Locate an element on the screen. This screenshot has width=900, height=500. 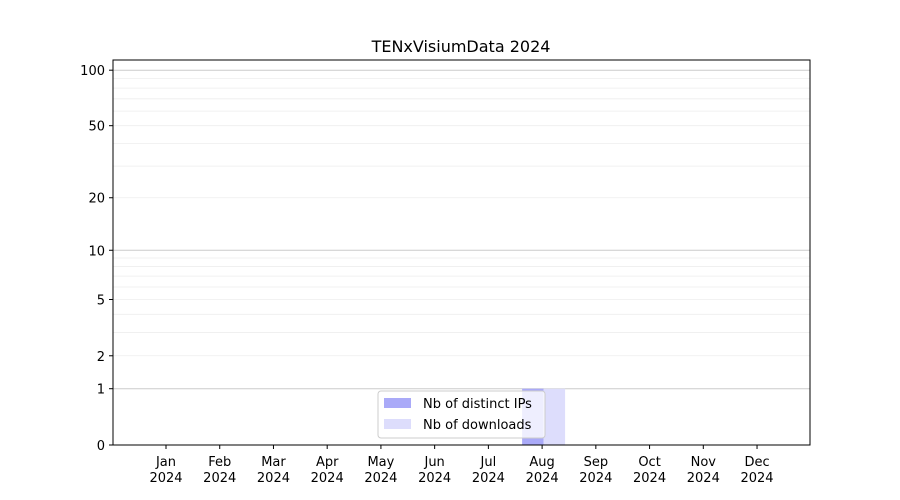
y-tick-label: 50 is located at coordinates (96, 127).